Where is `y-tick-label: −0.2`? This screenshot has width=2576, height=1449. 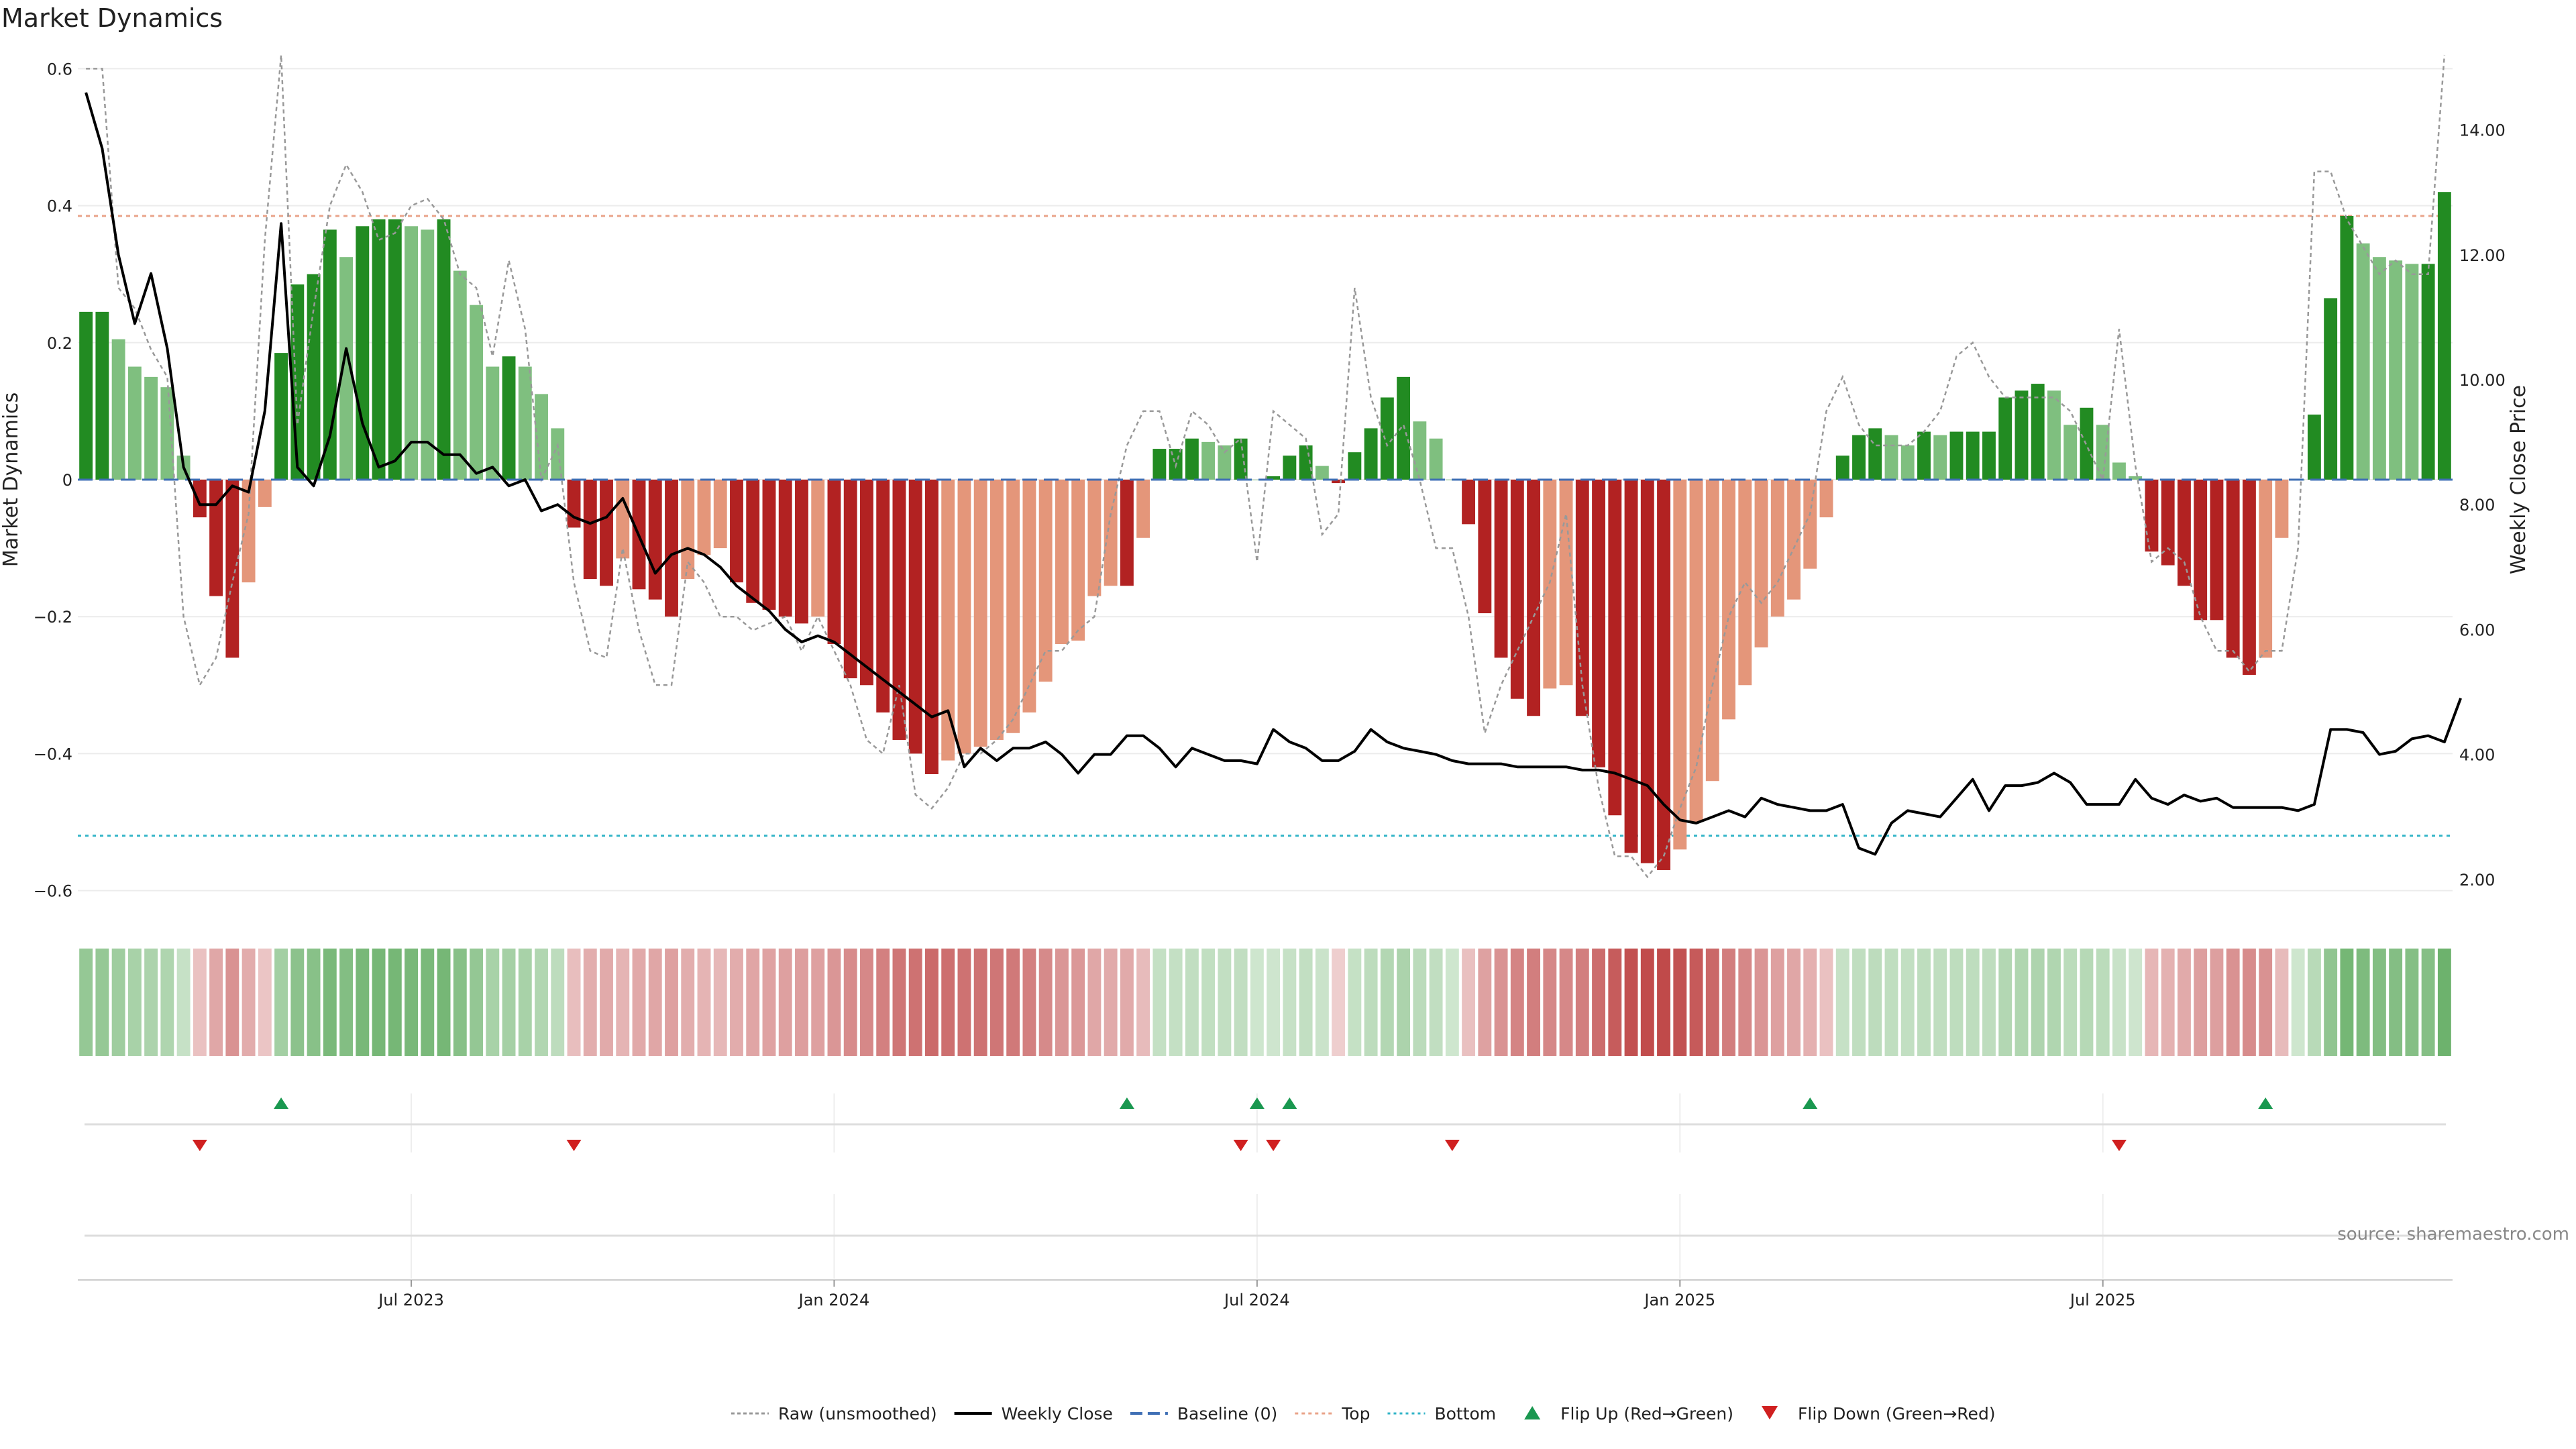
y-tick-label: −0.2 is located at coordinates (53, 617).